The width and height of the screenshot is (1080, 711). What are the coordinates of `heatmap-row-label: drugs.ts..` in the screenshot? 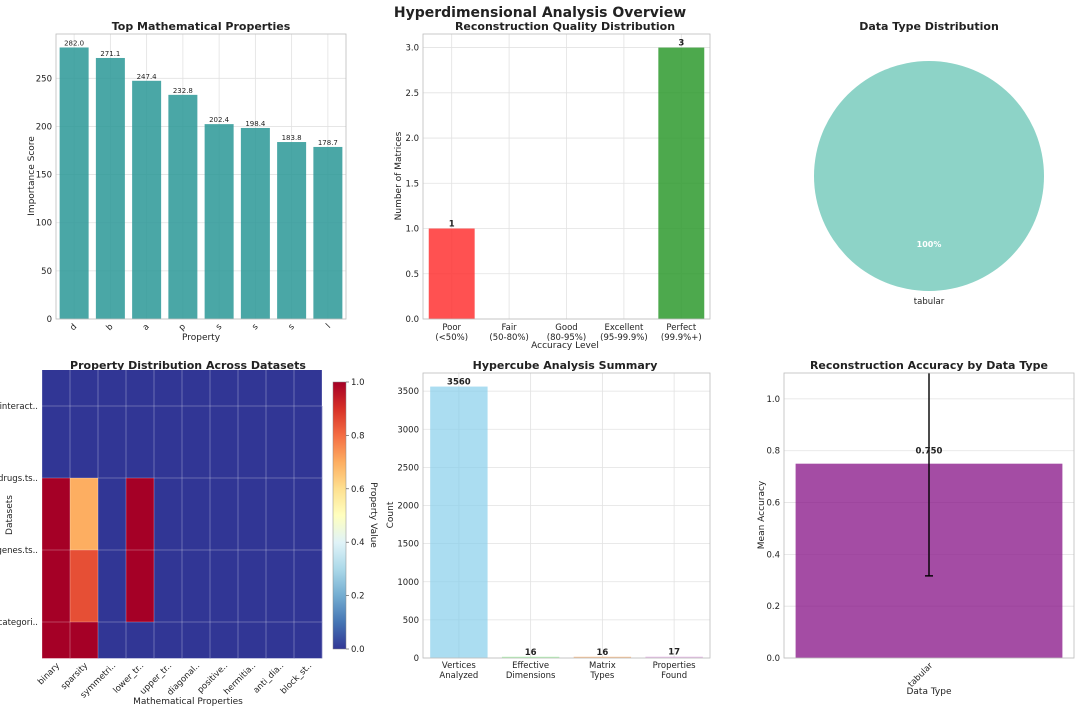 It's located at (19, 479).